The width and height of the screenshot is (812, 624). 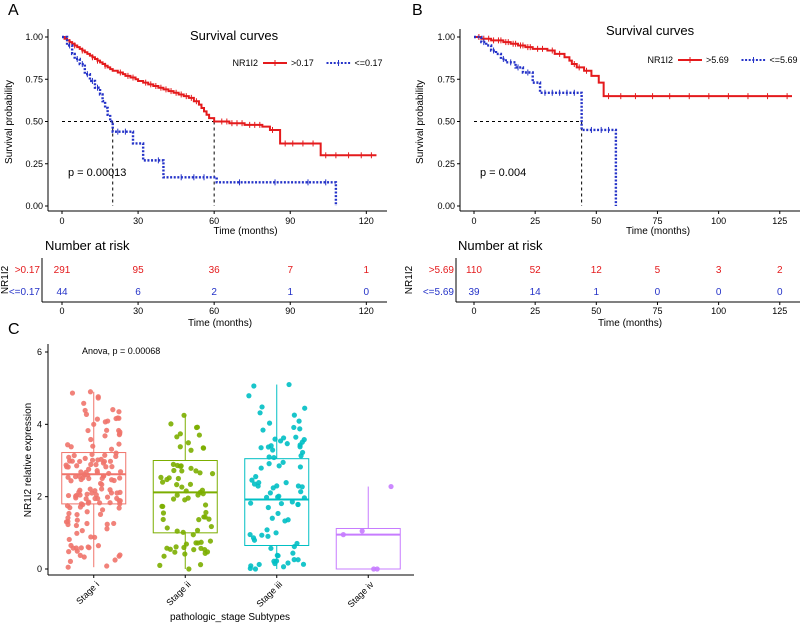 What do you see at coordinates (630, 323) in the screenshot?
I see `risk-x-axis-label: Time (months)` at bounding box center [630, 323].